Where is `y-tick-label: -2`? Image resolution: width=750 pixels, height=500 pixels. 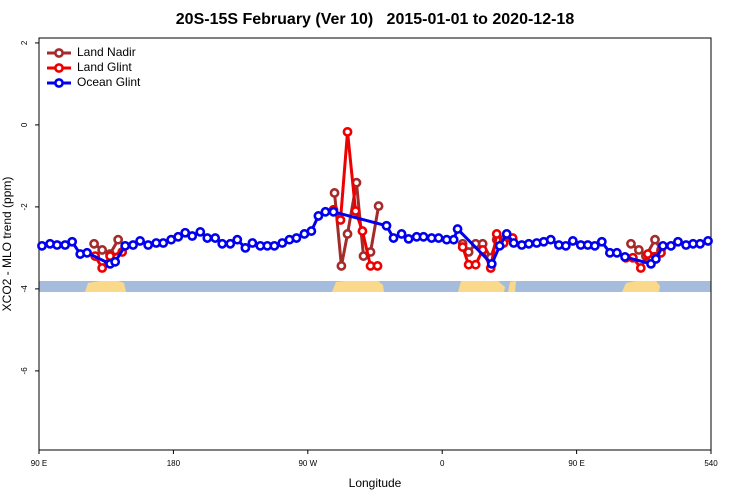
y-tick-label: -2 is located at coordinates (24, 207).